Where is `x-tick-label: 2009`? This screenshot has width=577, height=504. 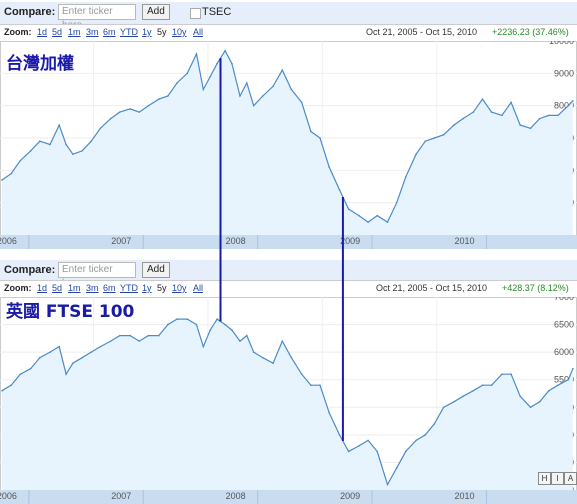 x-tick-label: 2009 is located at coordinates (350, 496).